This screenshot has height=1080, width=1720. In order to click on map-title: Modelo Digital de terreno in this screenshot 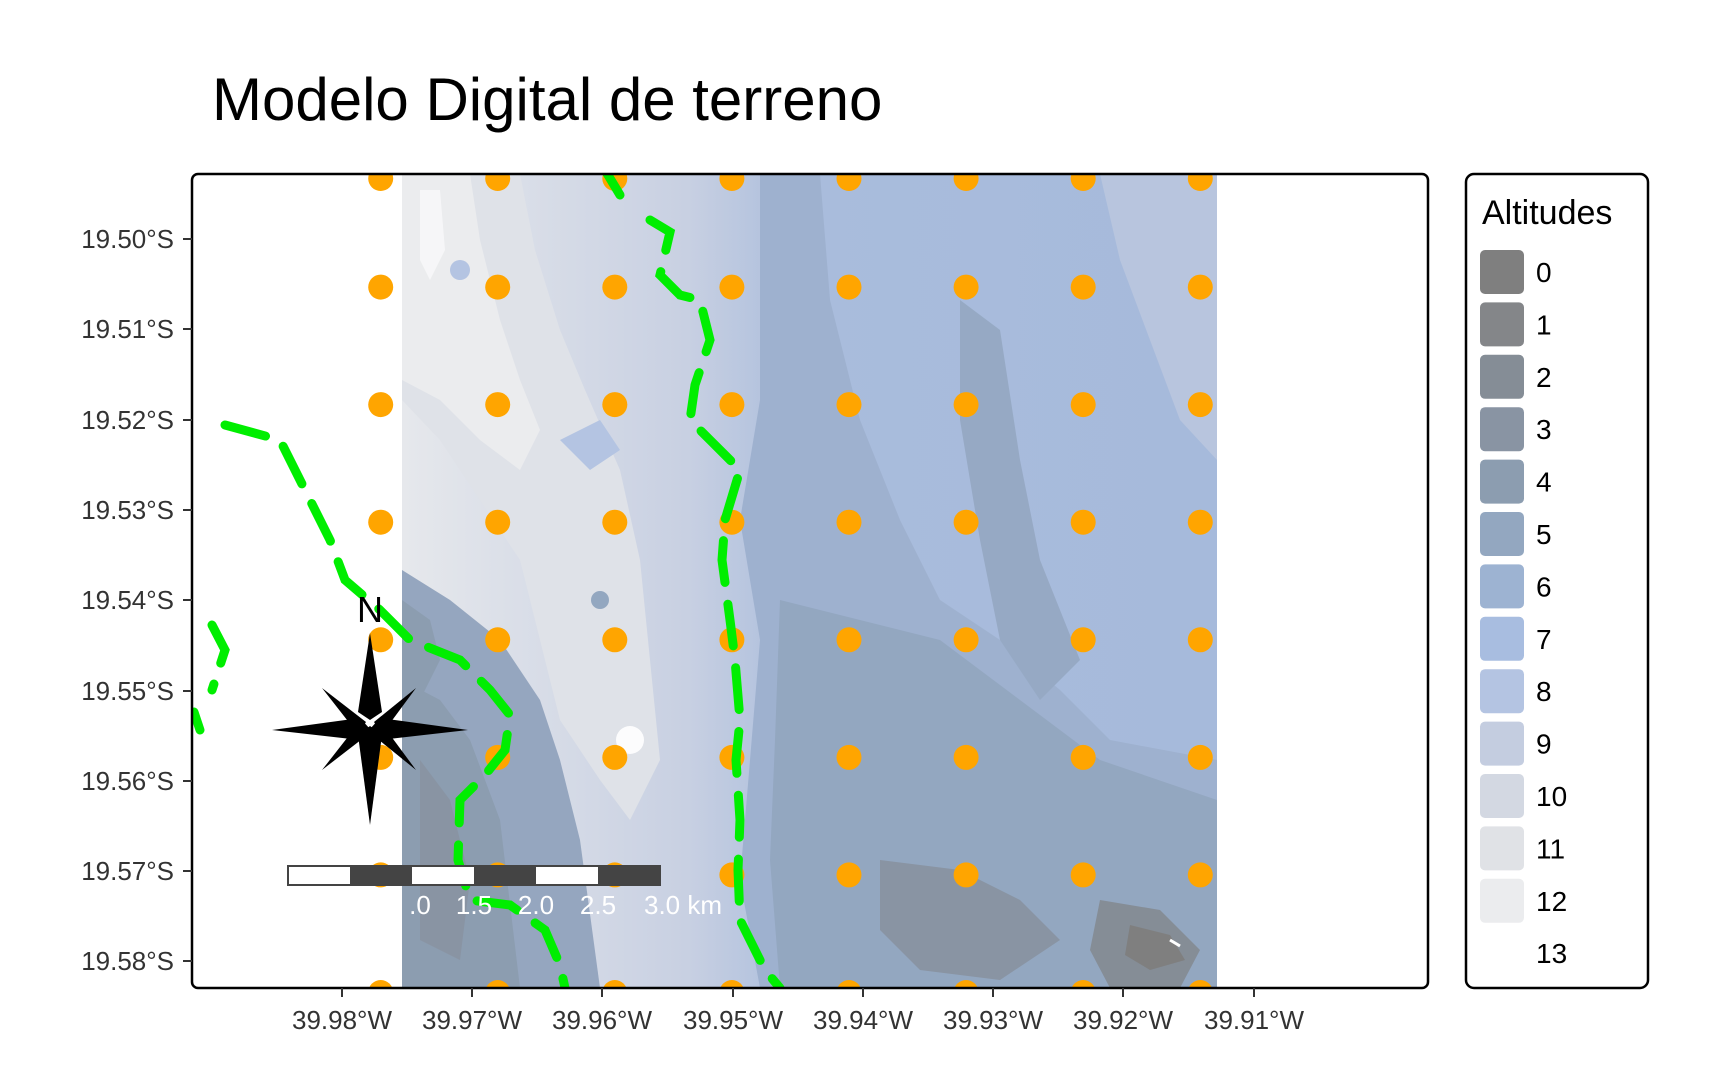, I will do `click(547, 99)`.